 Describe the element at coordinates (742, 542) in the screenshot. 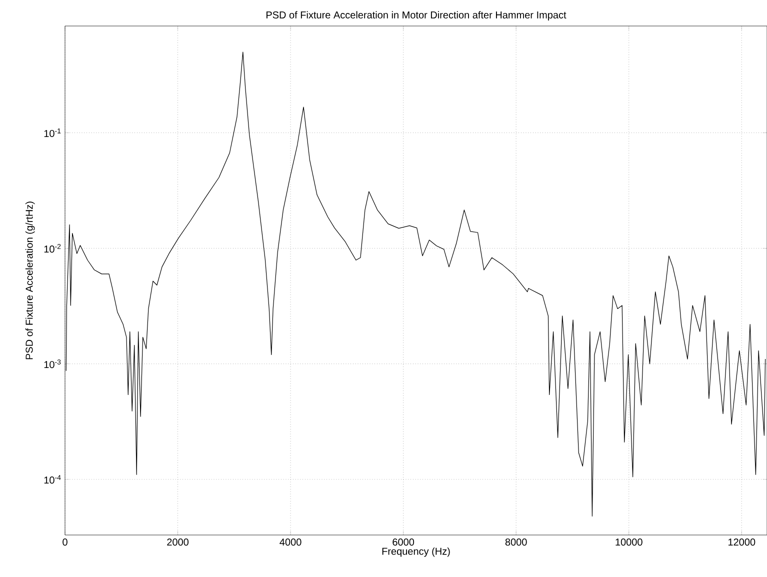

I see `x-tick-label: 12000` at that location.